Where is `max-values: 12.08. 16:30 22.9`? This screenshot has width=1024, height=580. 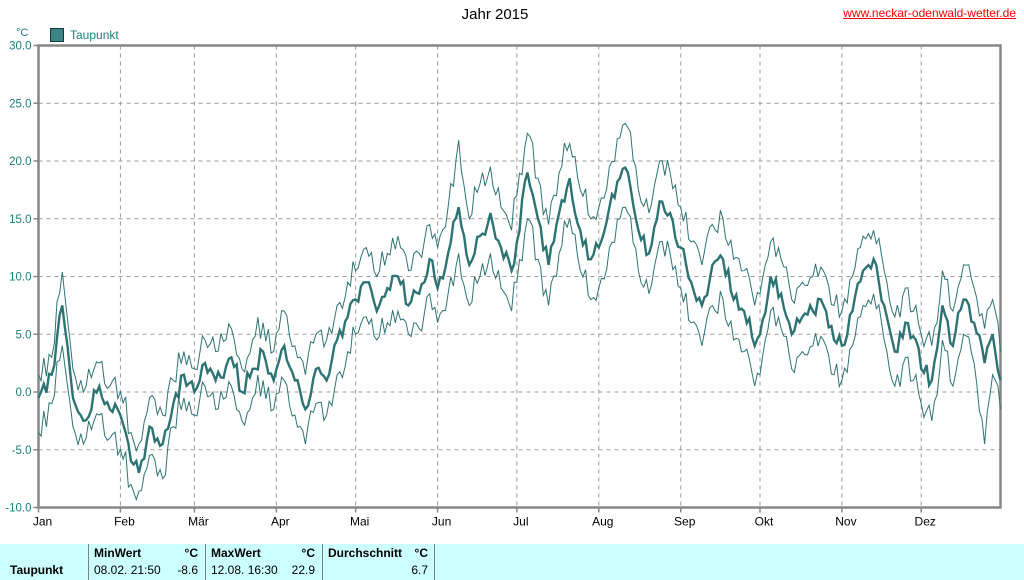
max-values: 12.08. 16:30 22.9 is located at coordinates (263, 570).